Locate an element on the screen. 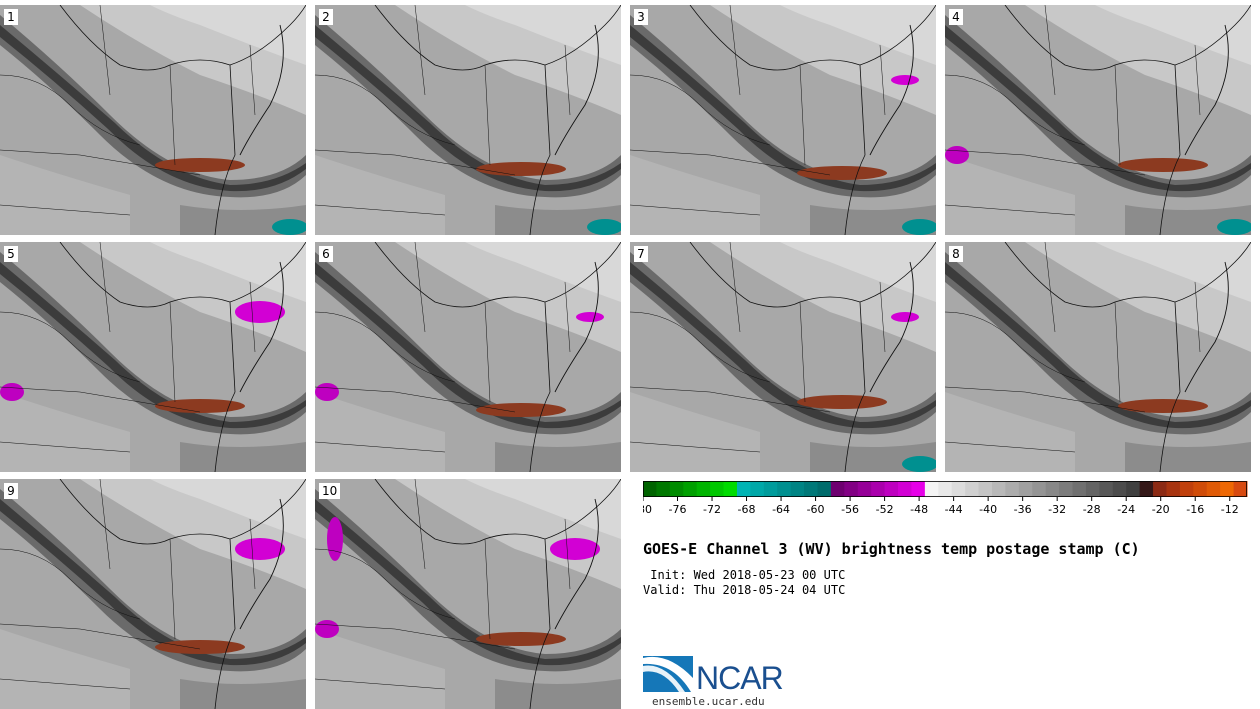 The image size is (1260, 709). colorbar-tick-label: -48 is located at coordinates (919, 509).